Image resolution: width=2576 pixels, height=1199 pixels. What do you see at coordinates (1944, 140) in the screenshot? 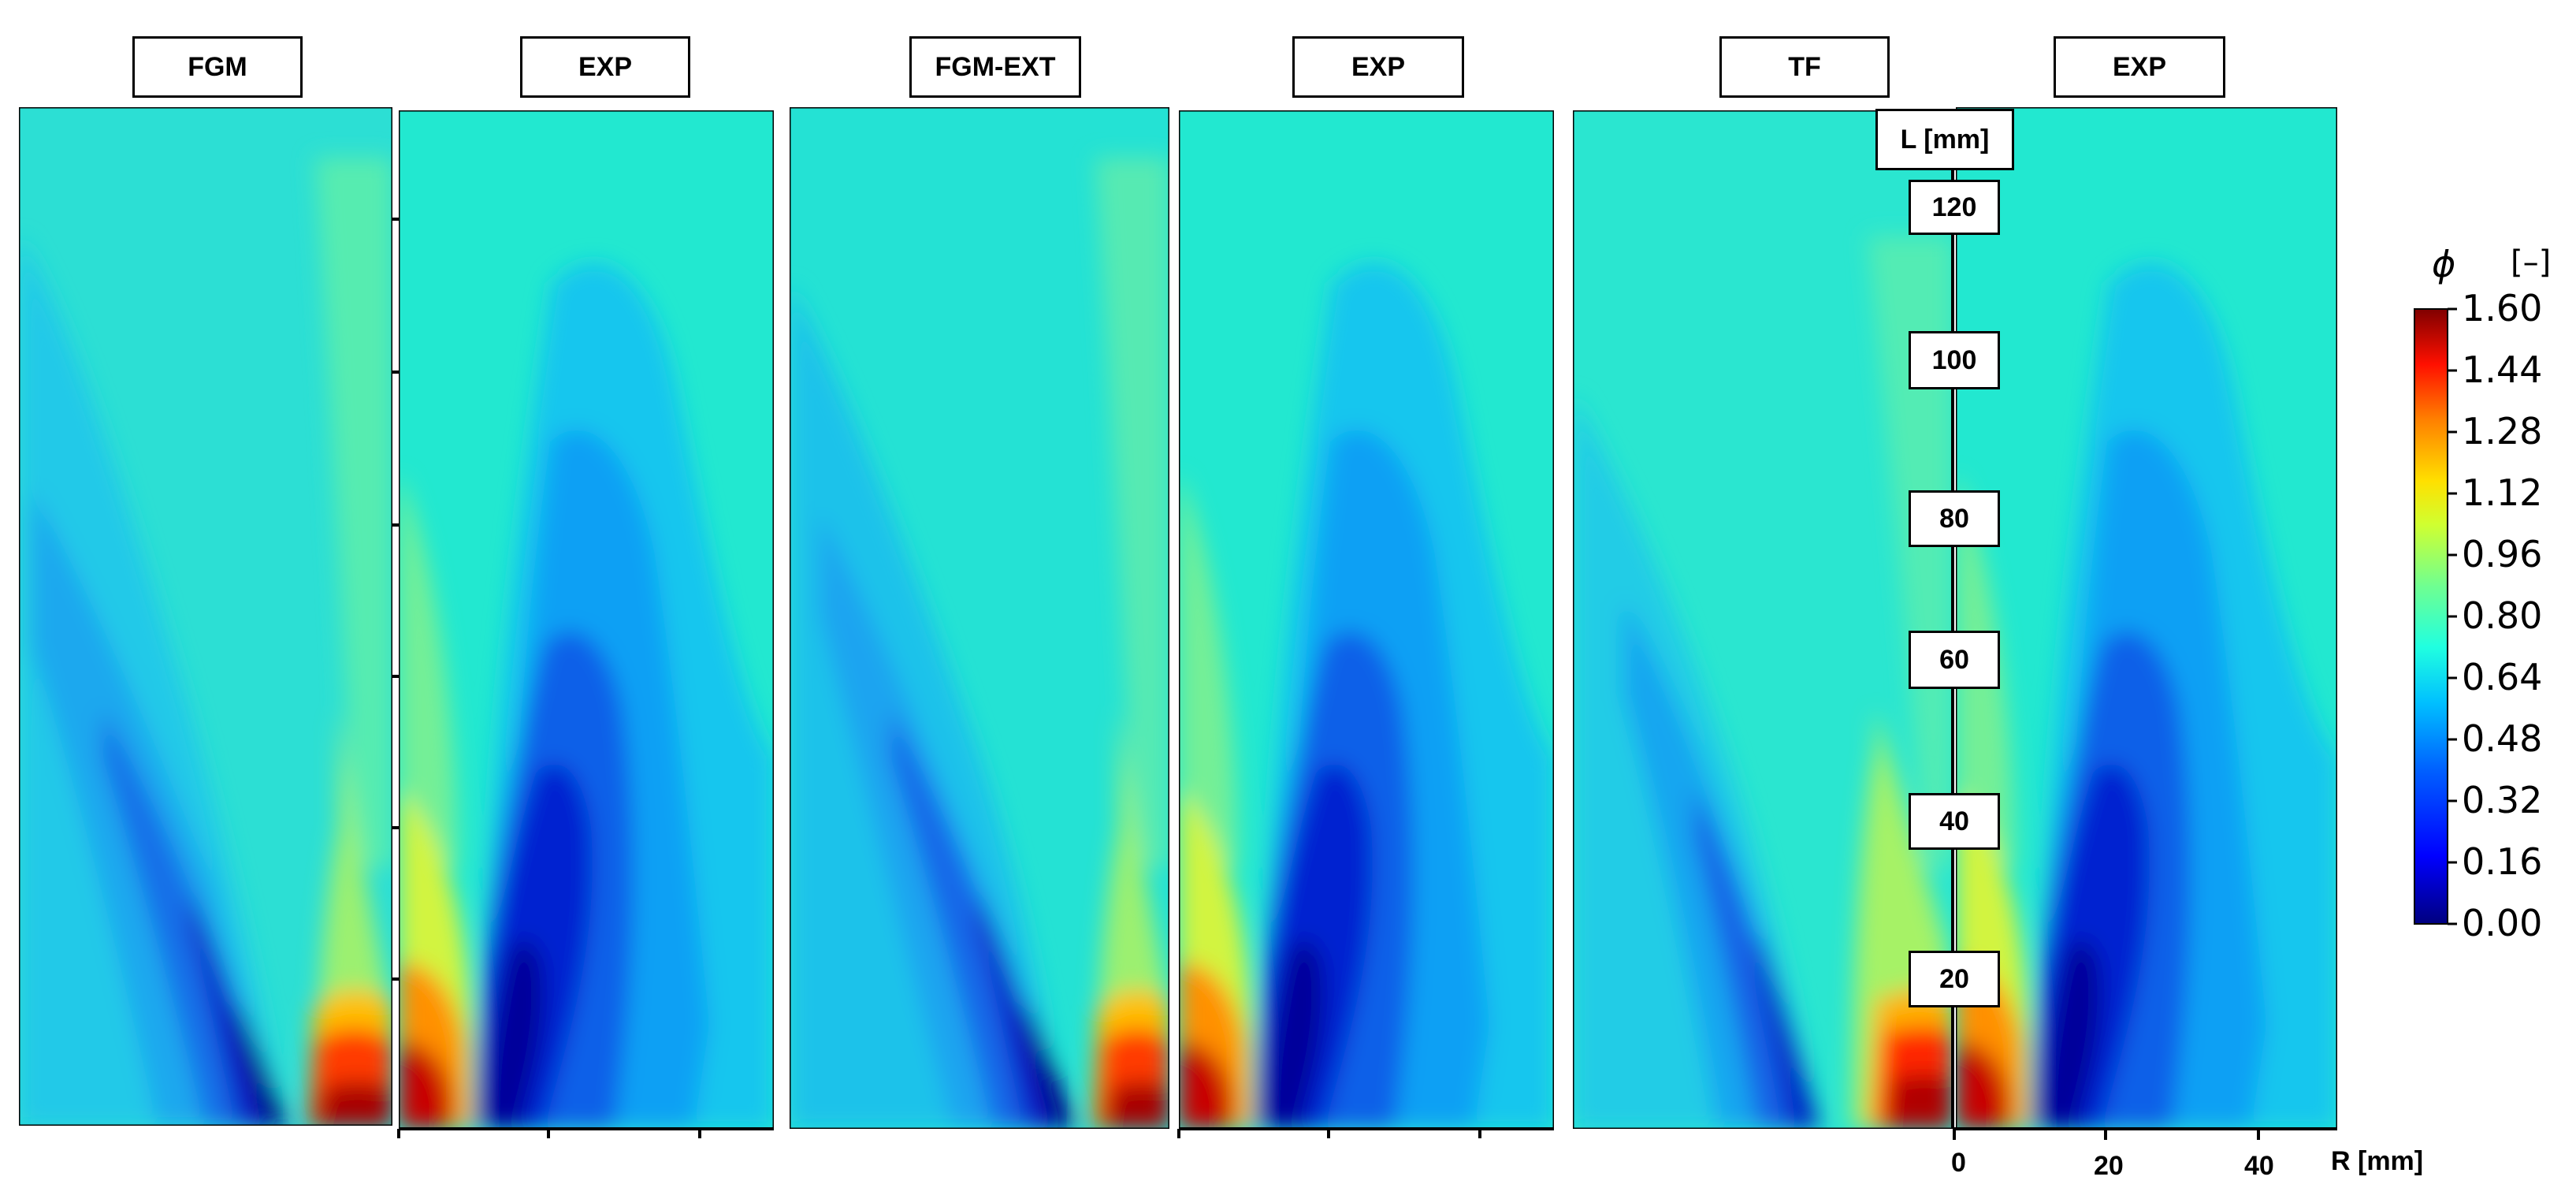
I see `l-axis-title: L [mm]` at bounding box center [1944, 140].